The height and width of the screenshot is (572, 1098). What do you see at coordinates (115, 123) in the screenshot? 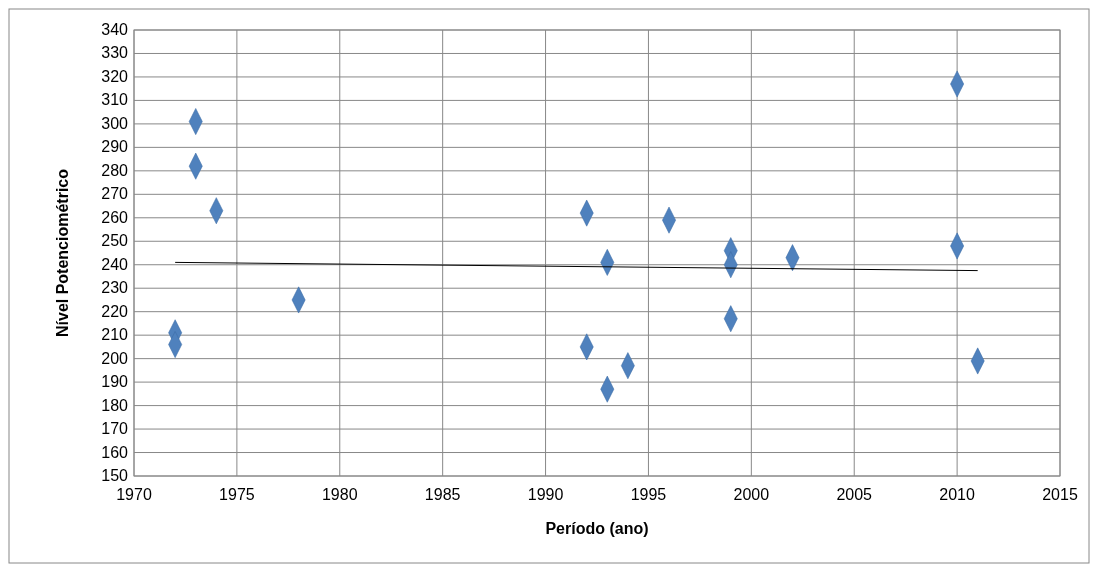
I see `y-tick-label: 300` at bounding box center [115, 123].